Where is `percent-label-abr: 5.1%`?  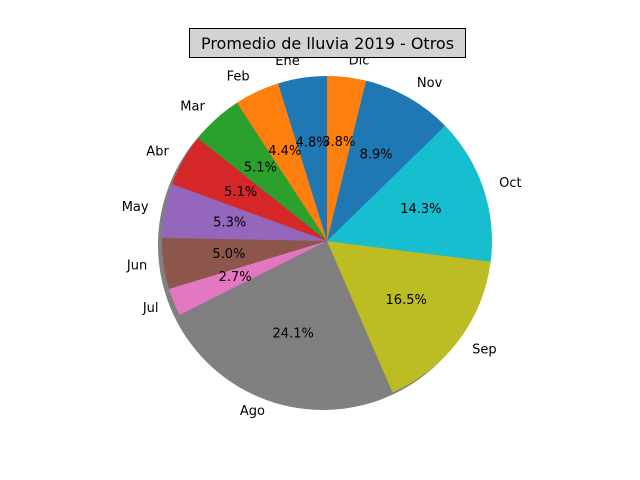
percent-label-abr: 5.1% is located at coordinates (240, 192).